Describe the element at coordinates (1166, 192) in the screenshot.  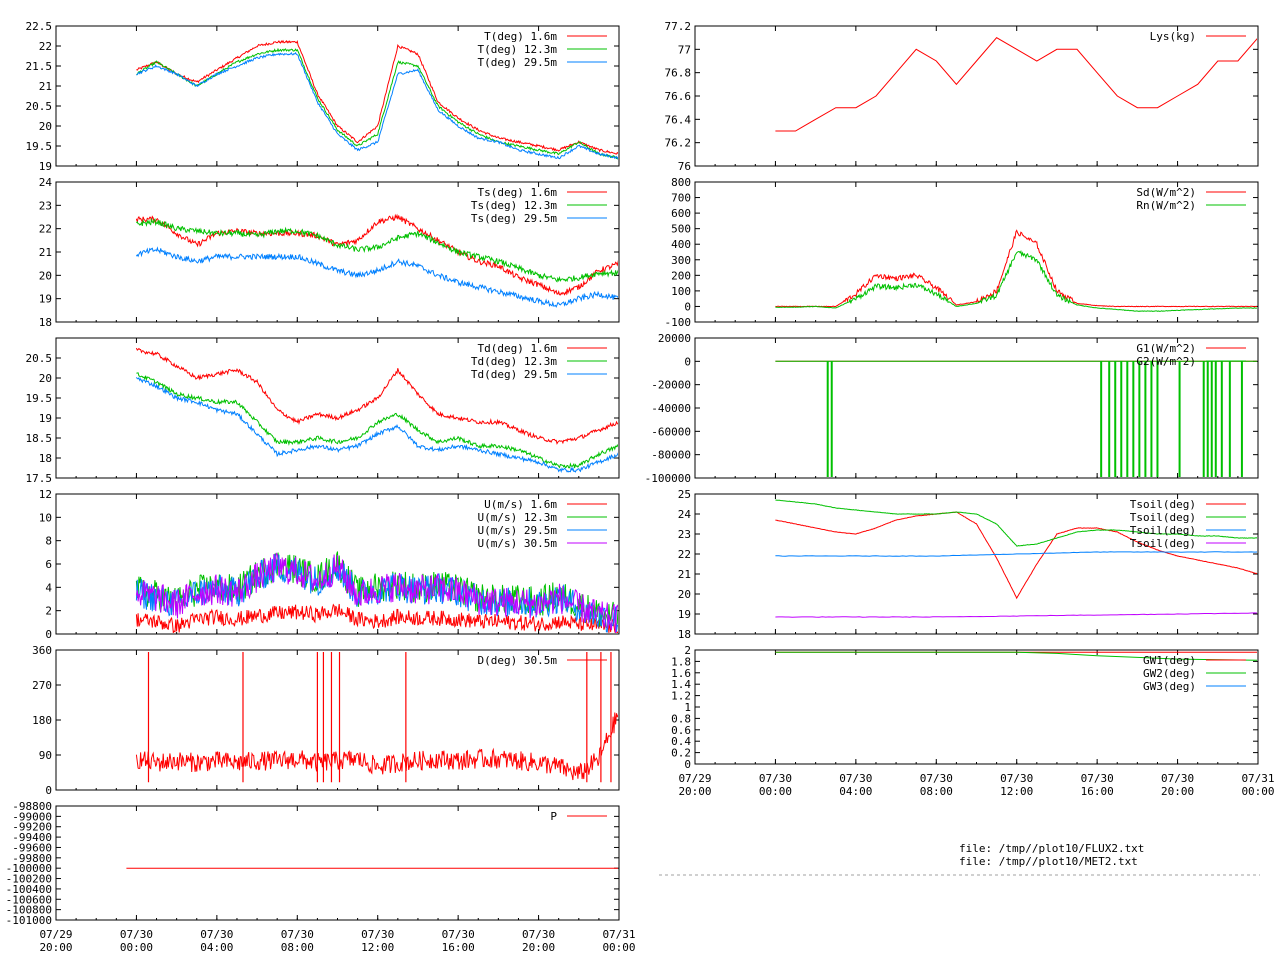
I see `legend-label: Sd(W/m^2)` at that location.